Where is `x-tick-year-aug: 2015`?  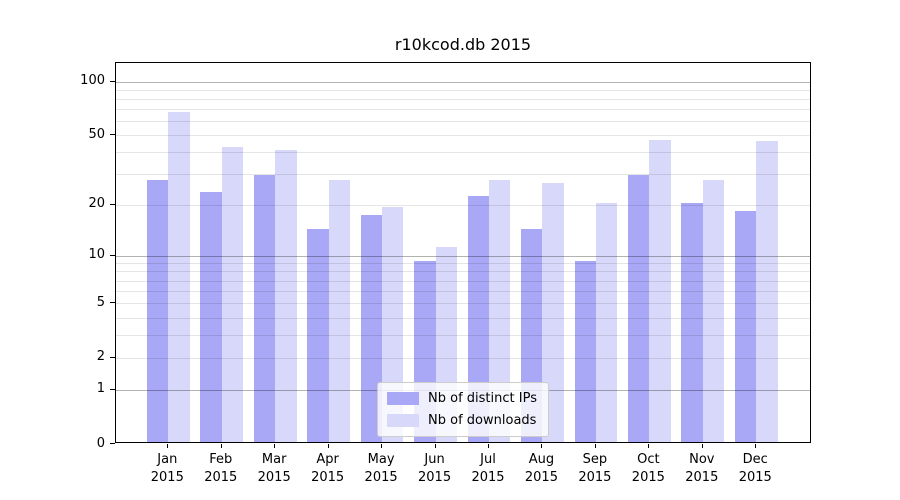
x-tick-year-aug: 2015 is located at coordinates (541, 477).